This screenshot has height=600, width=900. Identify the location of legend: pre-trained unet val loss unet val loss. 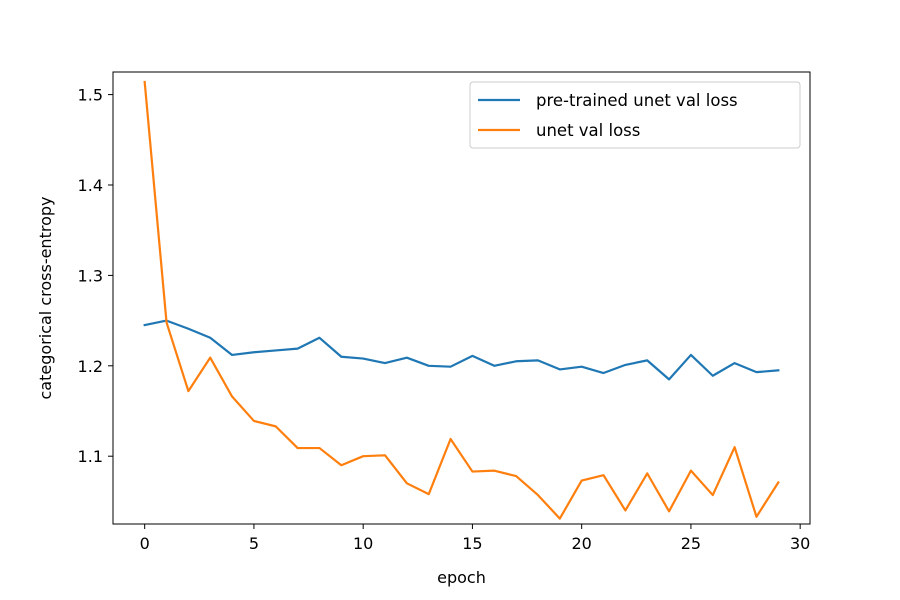
(635, 115).